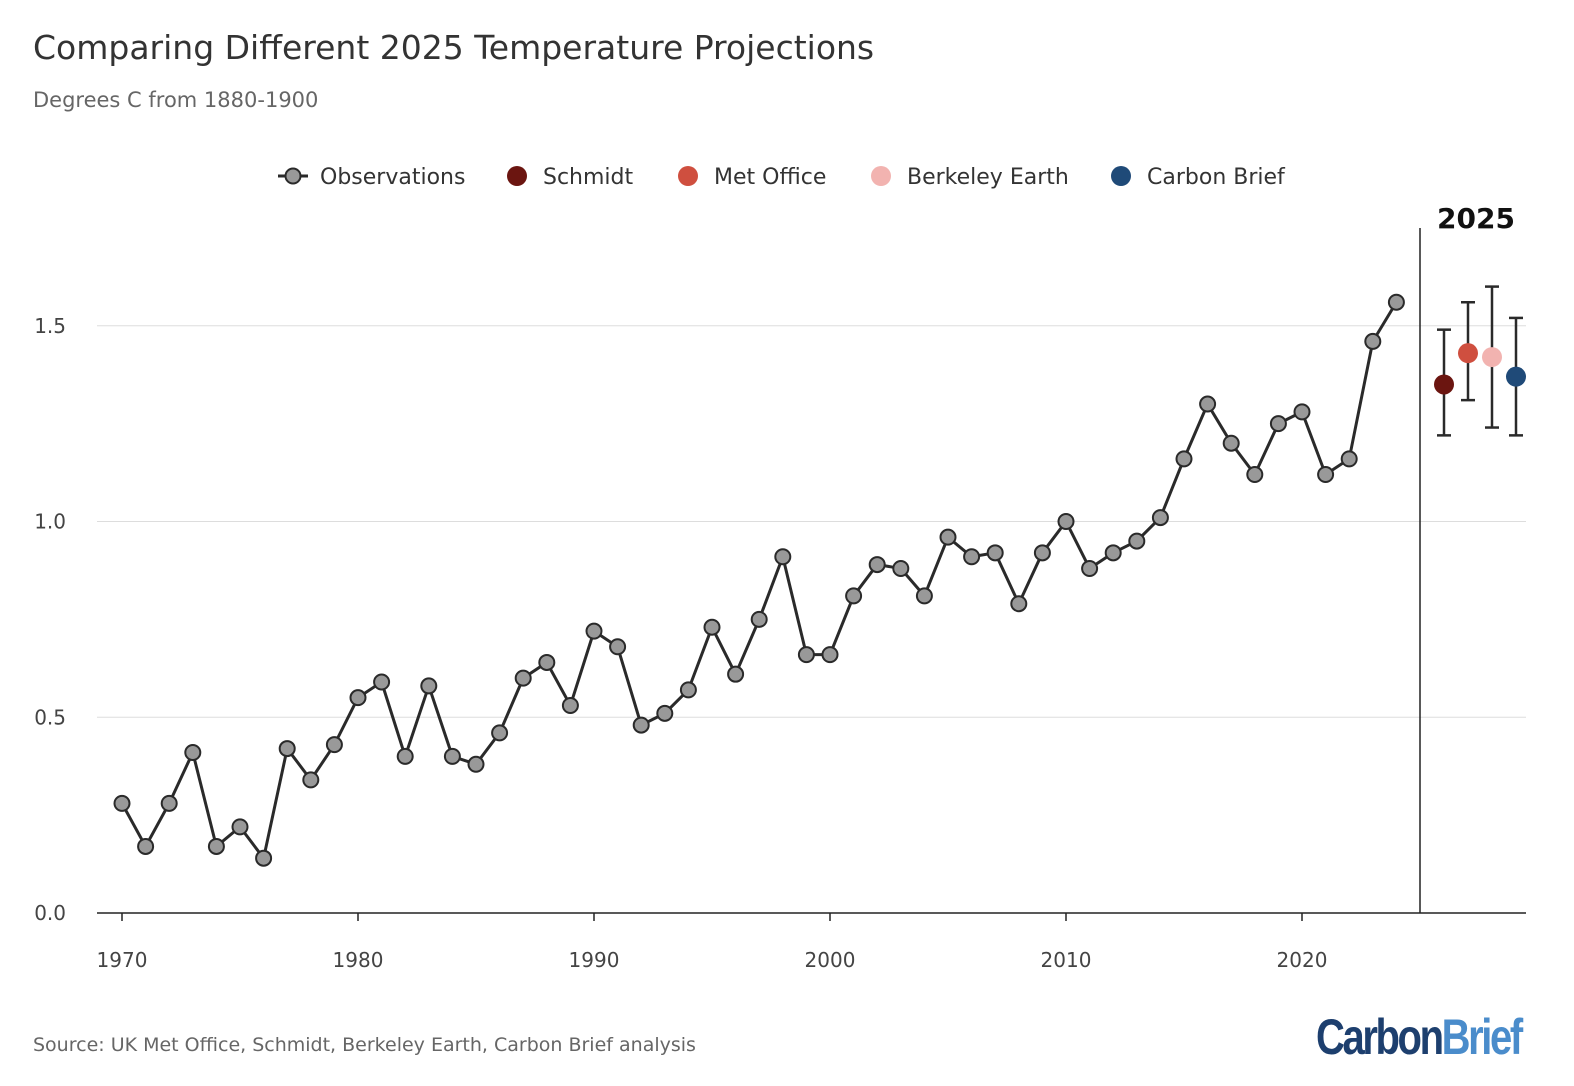 Image resolution: width=1574 pixels, height=1086 pixels. Describe the element at coordinates (1492, 357) in the screenshot. I see `berkeley-earth-projection-point` at that location.